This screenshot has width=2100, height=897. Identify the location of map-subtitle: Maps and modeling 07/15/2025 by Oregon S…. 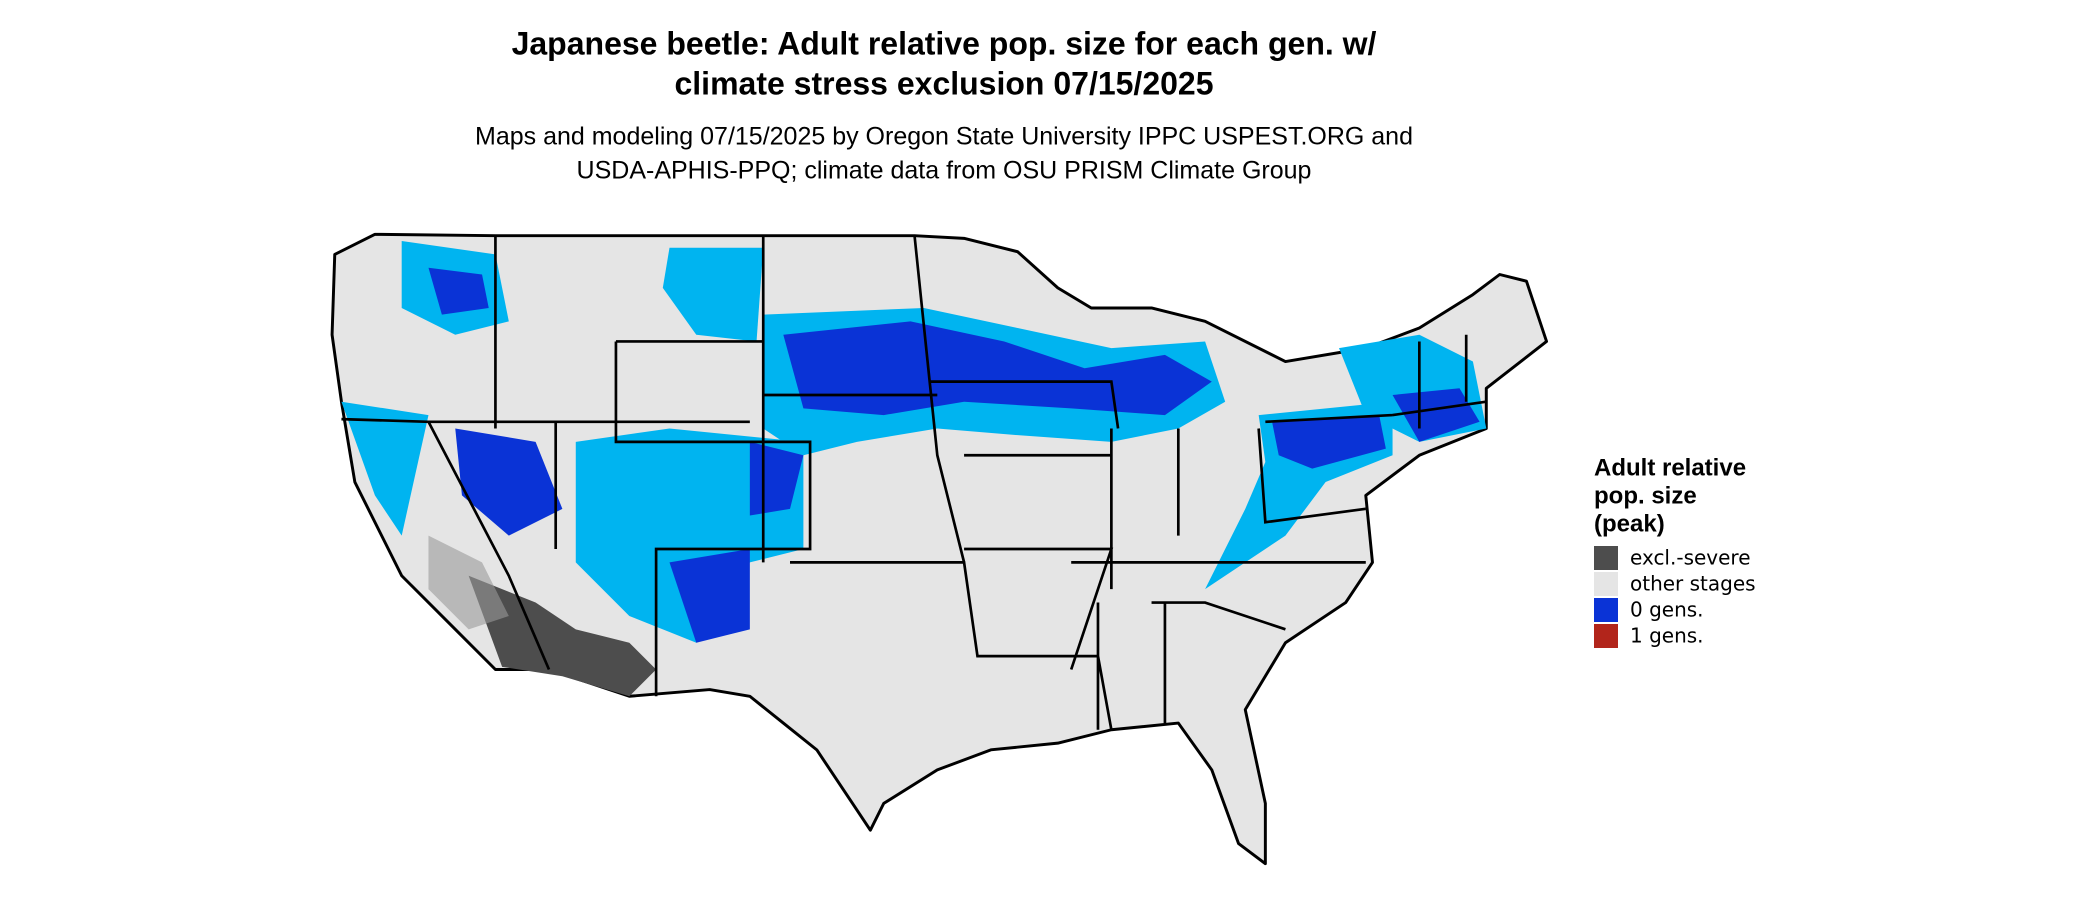
(944, 137).